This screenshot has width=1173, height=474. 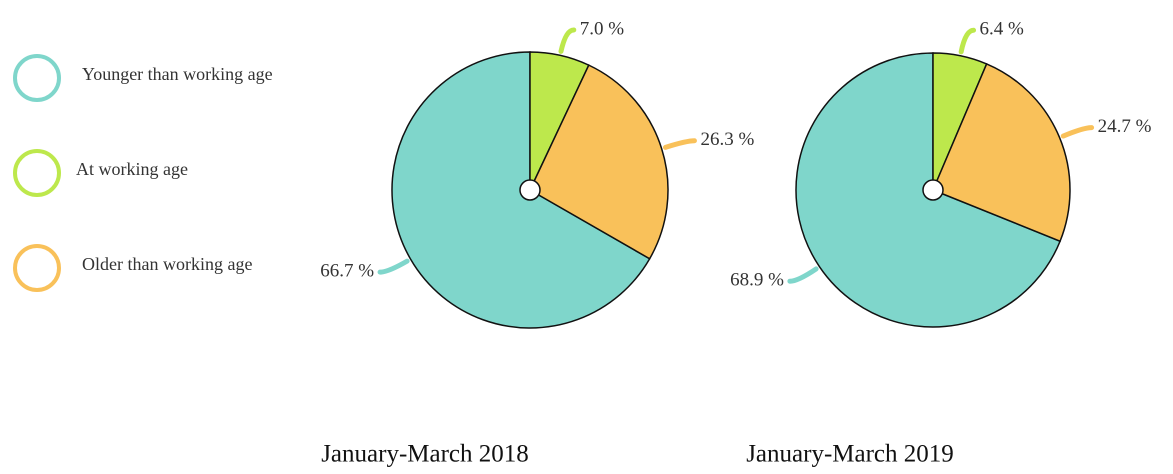 What do you see at coordinates (850, 454) in the screenshot?
I see `chart-title: January-March 2019` at bounding box center [850, 454].